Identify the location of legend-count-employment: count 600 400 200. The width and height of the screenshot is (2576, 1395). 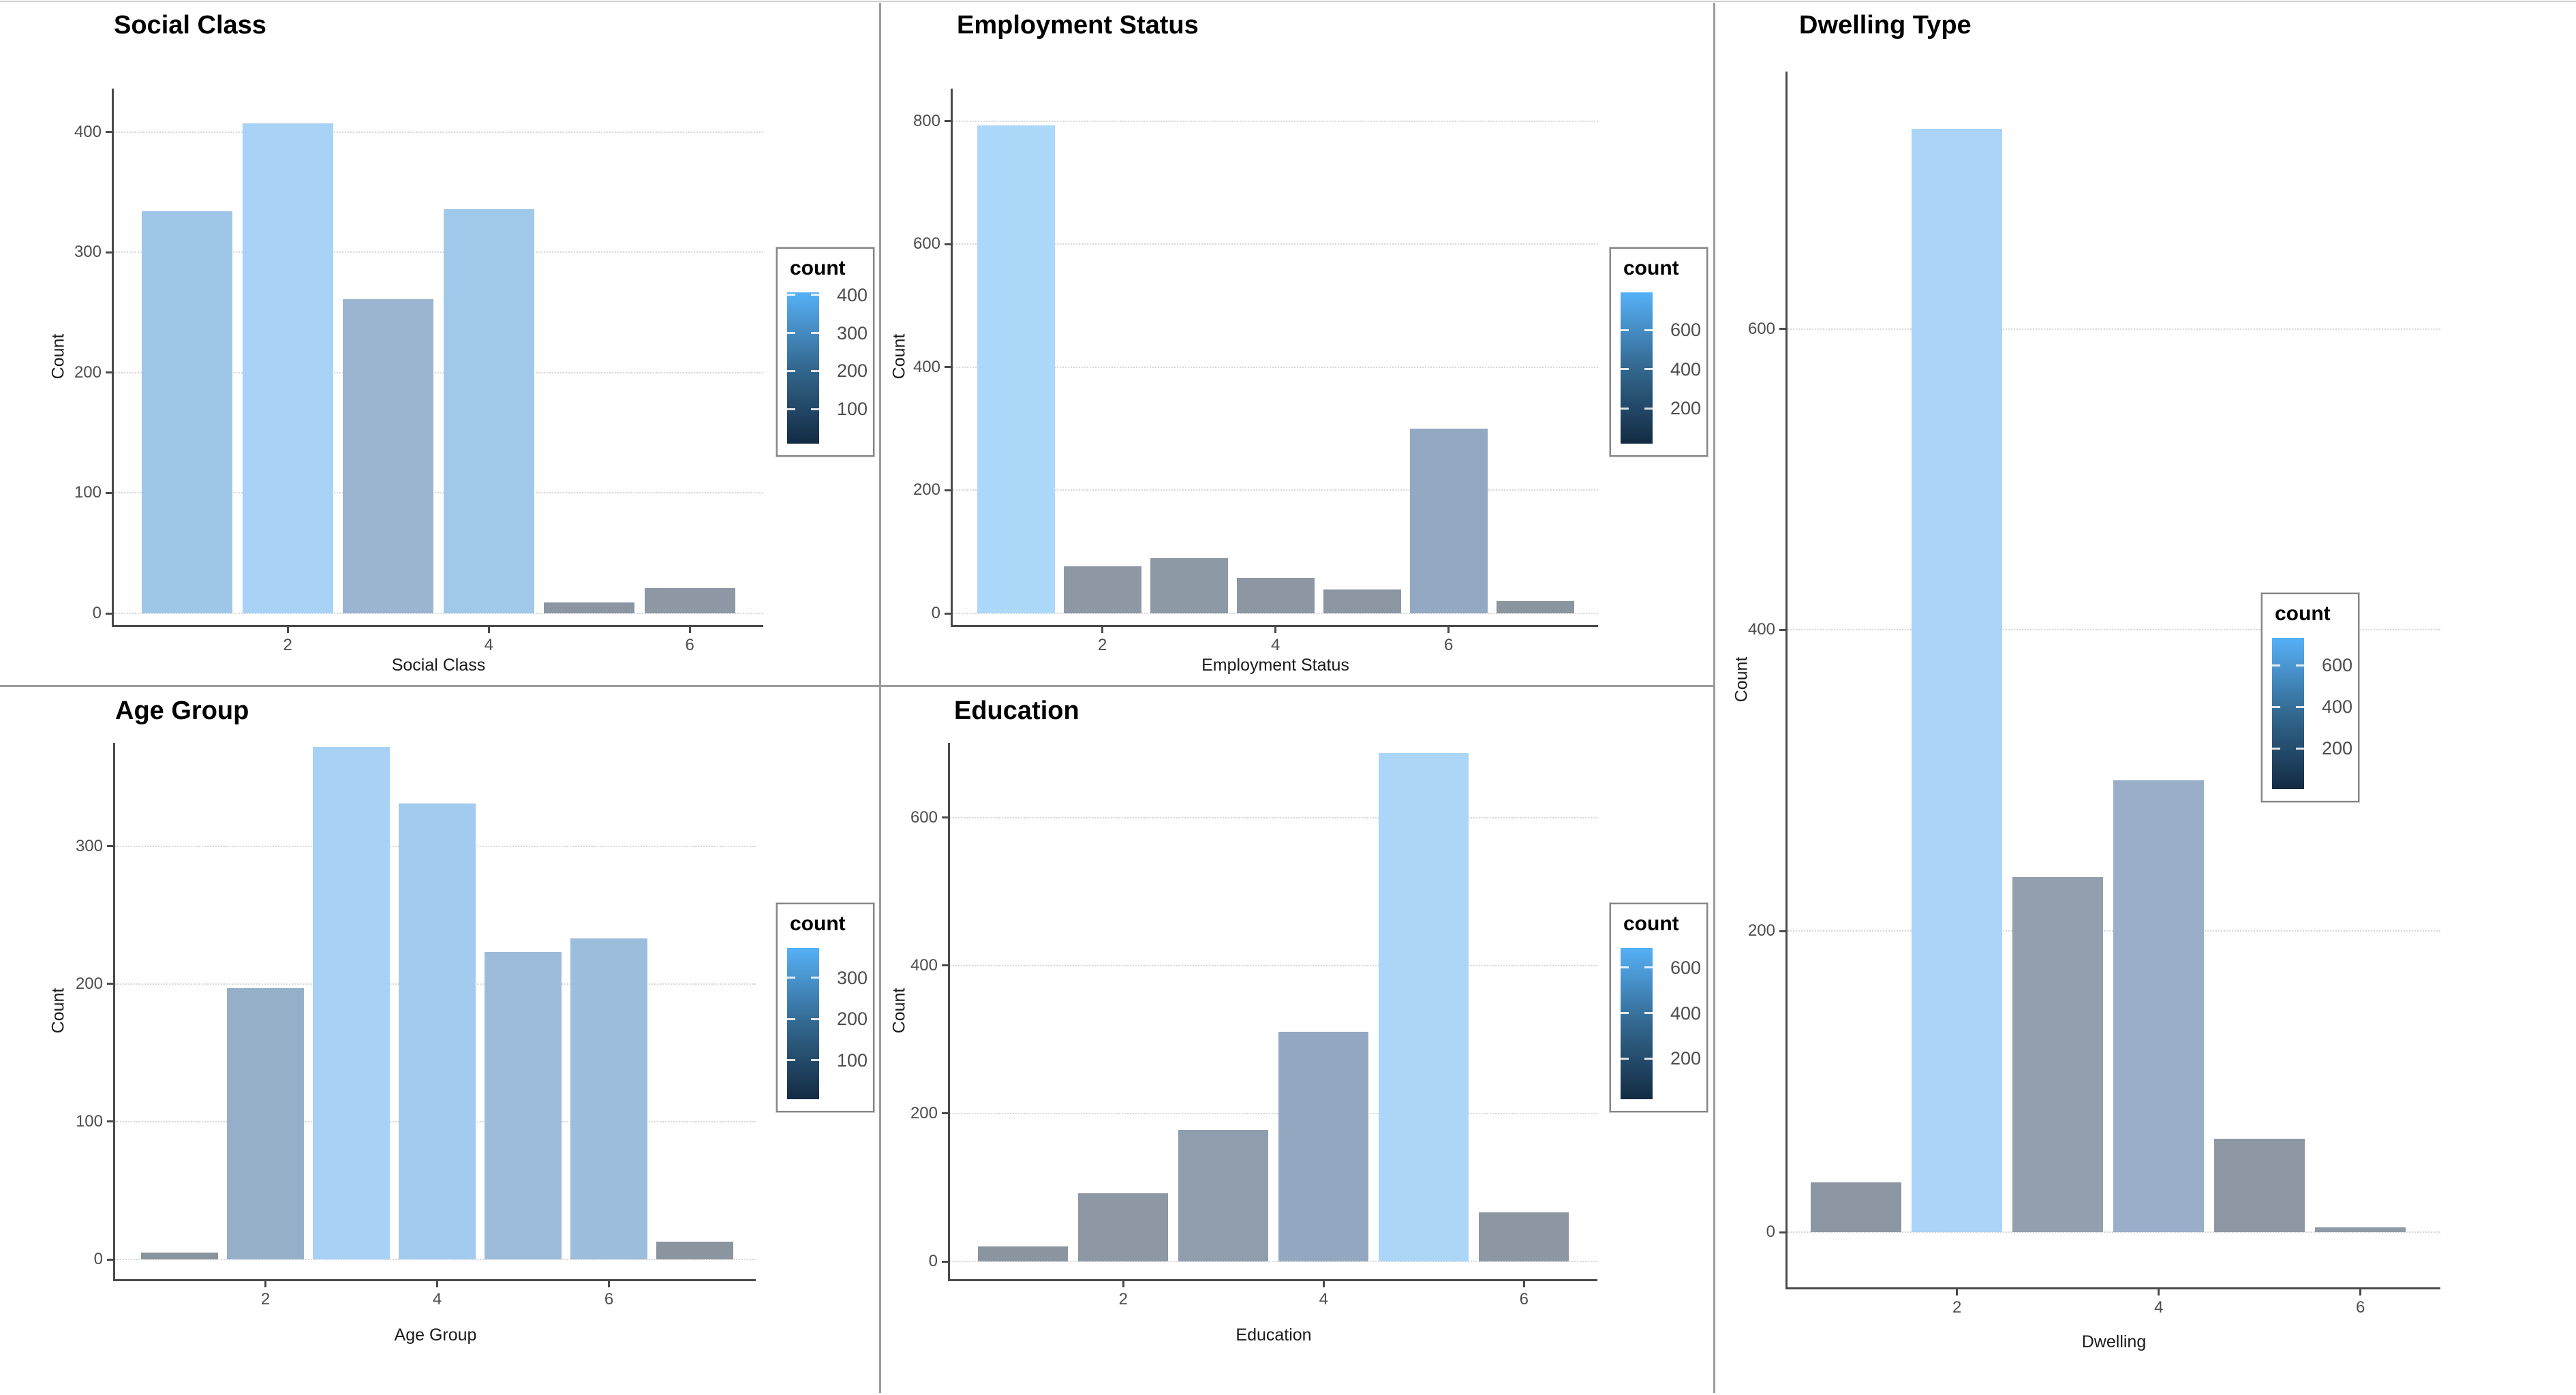
(1659, 352).